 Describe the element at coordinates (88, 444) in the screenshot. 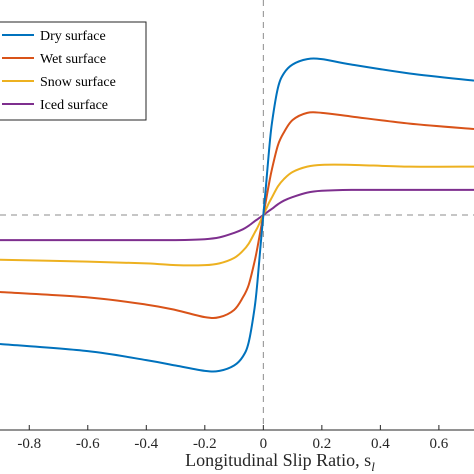

I see `x-tick-label: -0.6` at that location.